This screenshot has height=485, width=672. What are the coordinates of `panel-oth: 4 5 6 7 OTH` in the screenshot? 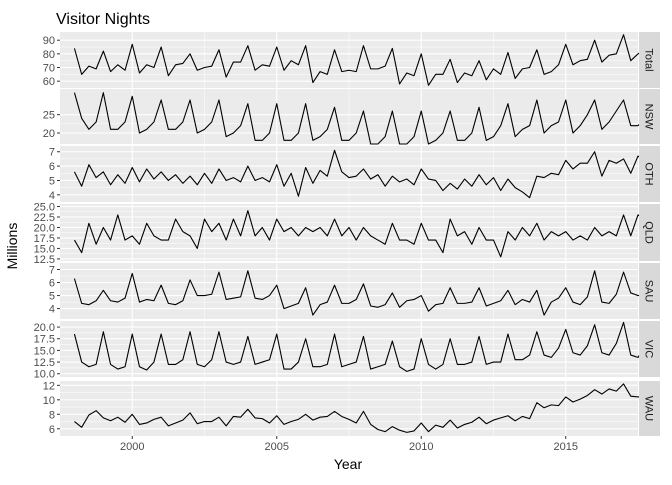 It's located at (354, 174).